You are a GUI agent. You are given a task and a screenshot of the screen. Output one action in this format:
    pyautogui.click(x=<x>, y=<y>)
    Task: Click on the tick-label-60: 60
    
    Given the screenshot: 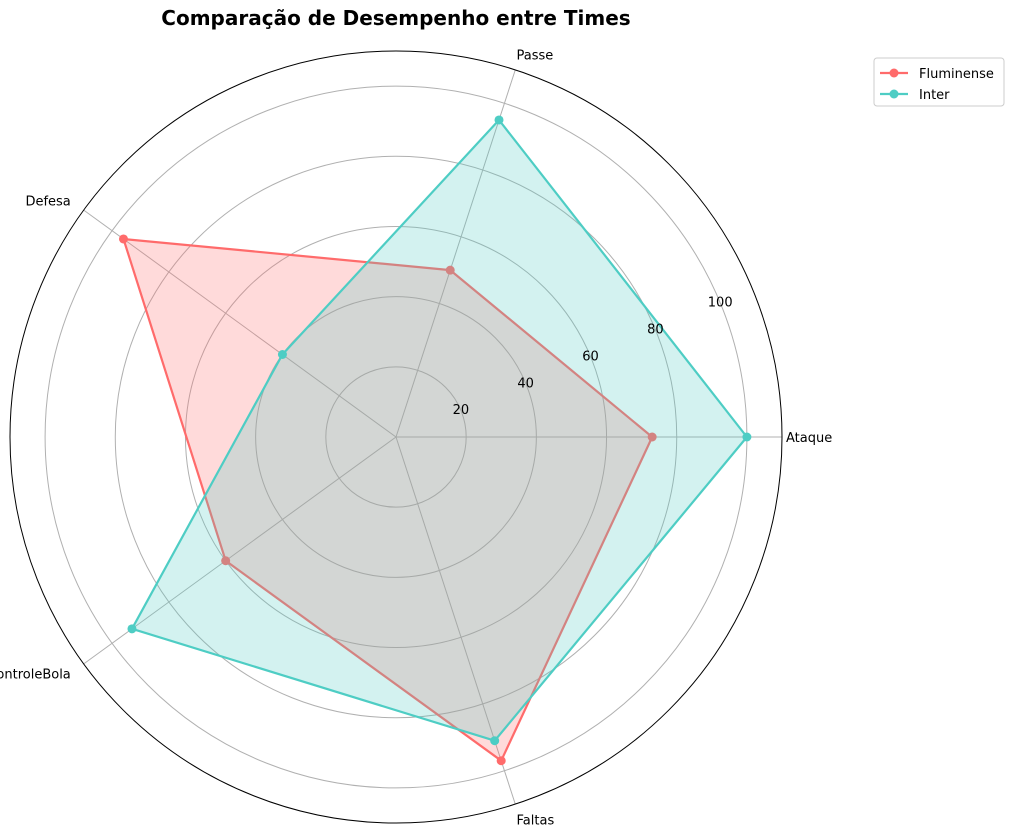 What is the action you would take?
    pyautogui.click(x=590, y=356)
    